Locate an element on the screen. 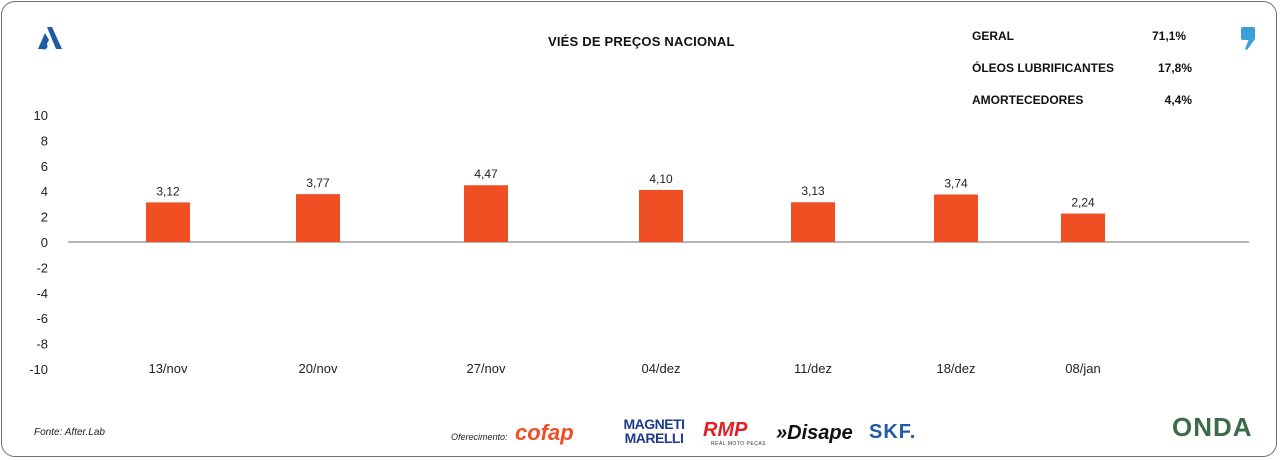  stat-value: 17,8% is located at coordinates (1174, 68).